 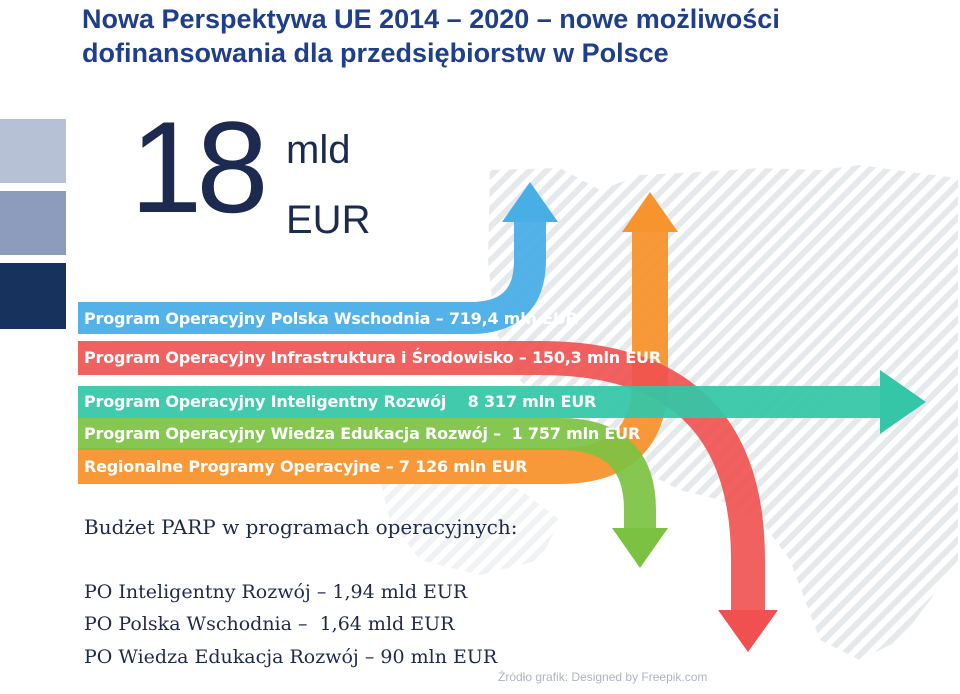 What do you see at coordinates (291, 657) in the screenshot?
I see `budget-item-wiedza: PO Wiedza Edukacja Rozwój – 90 mln EUR` at bounding box center [291, 657].